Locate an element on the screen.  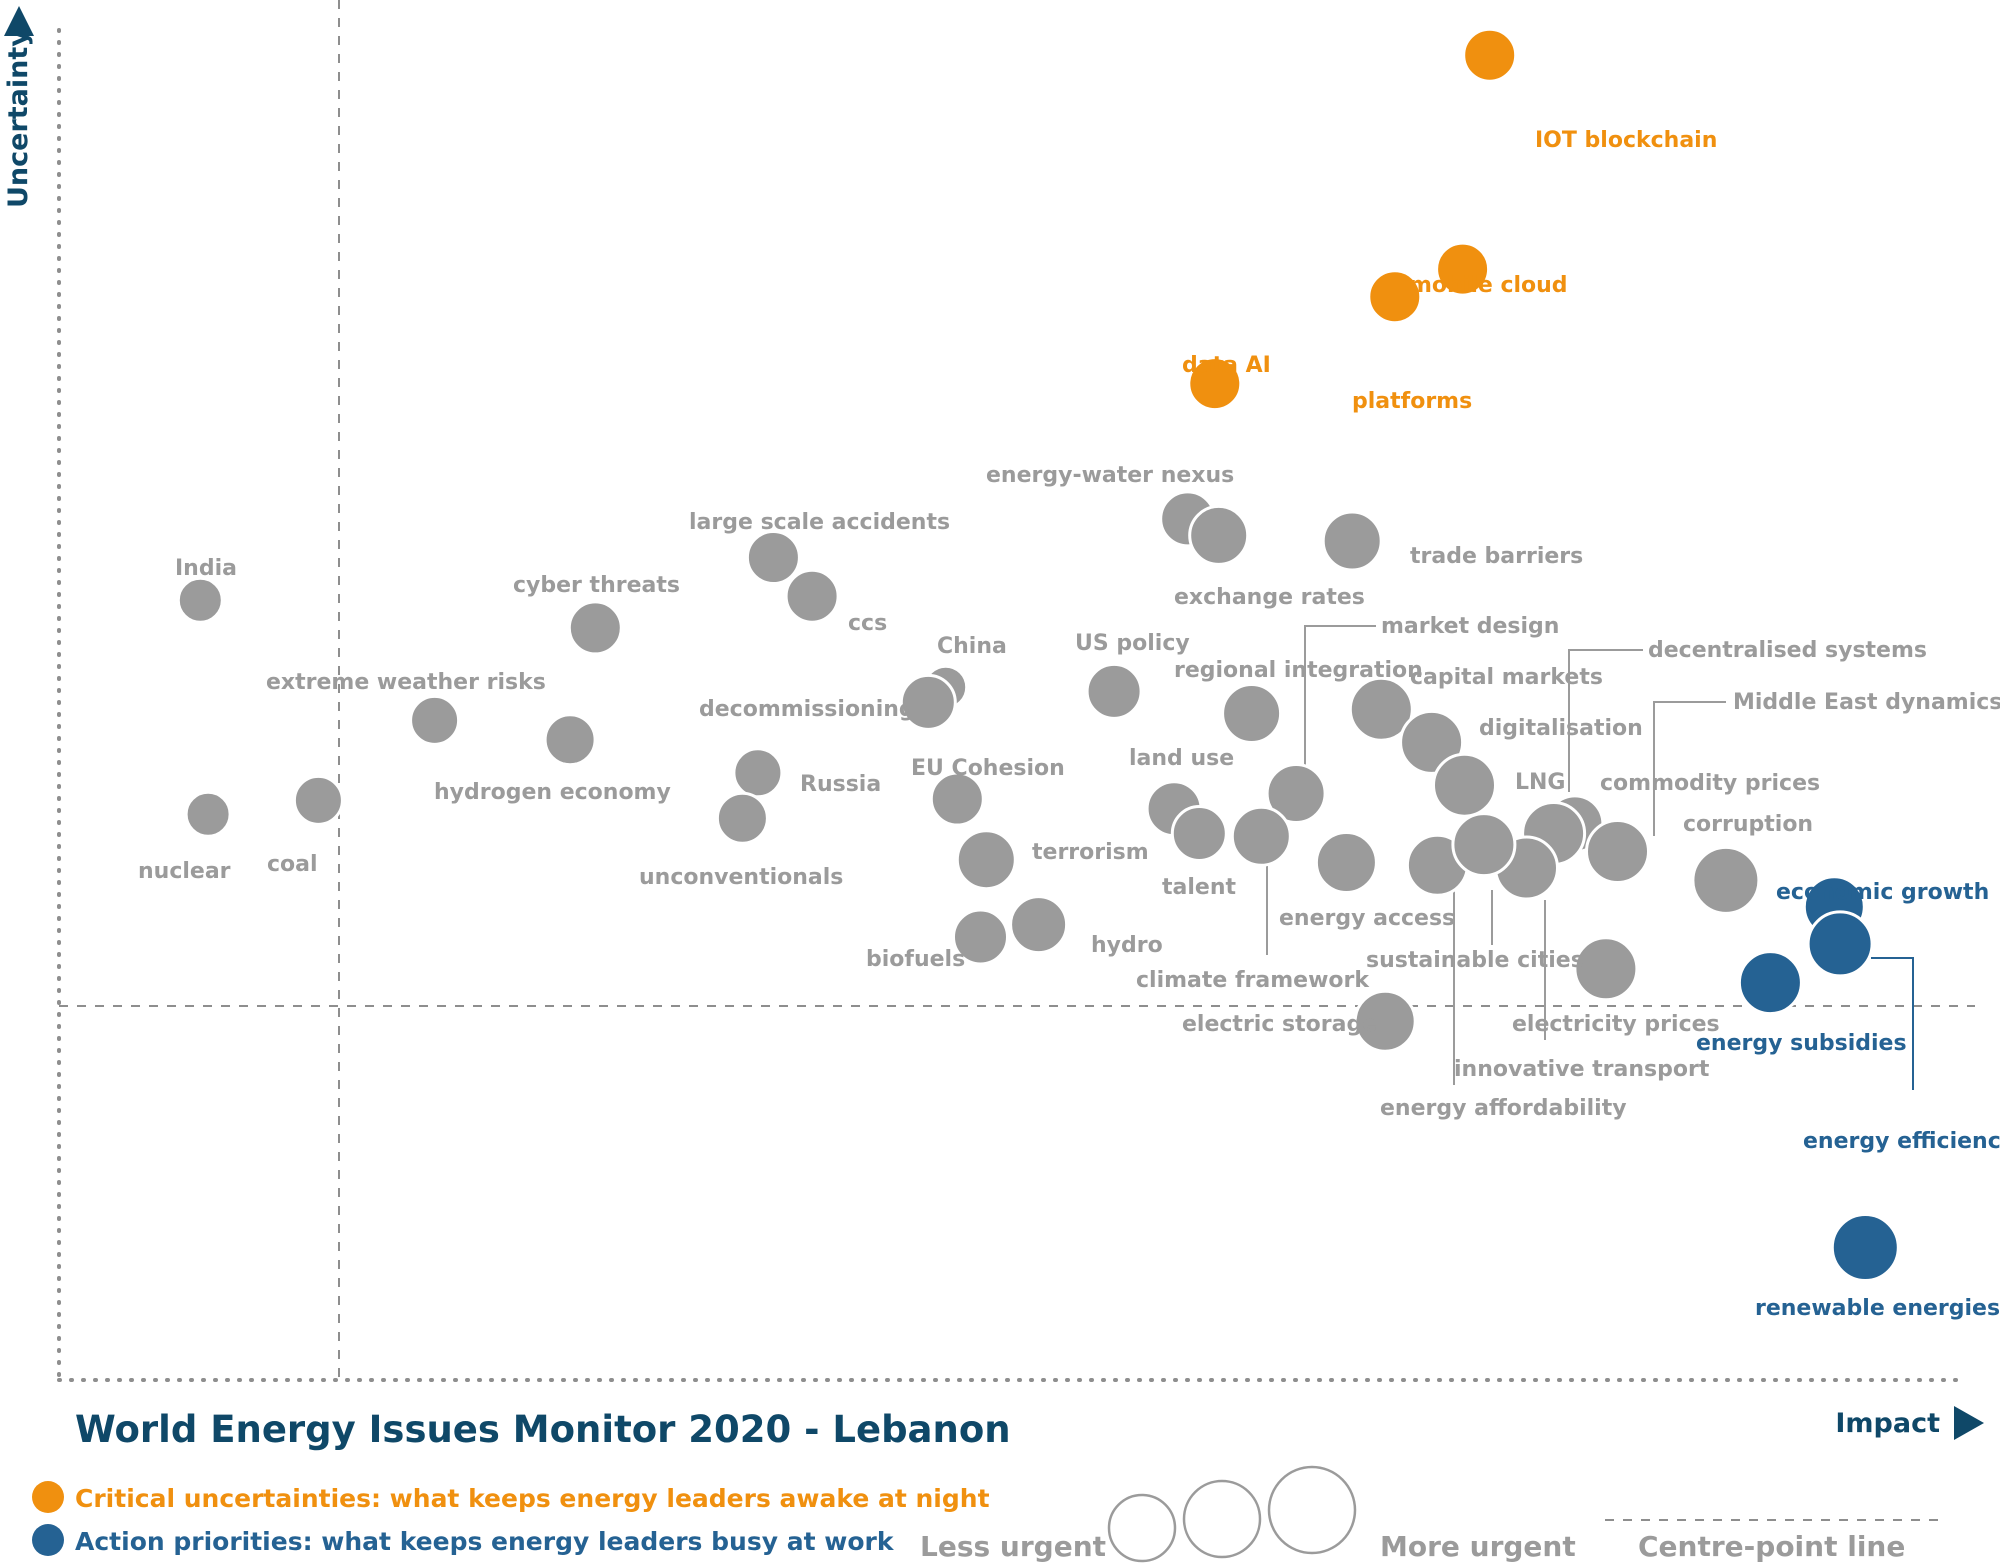
label-russia: Russia is located at coordinates (840, 784).